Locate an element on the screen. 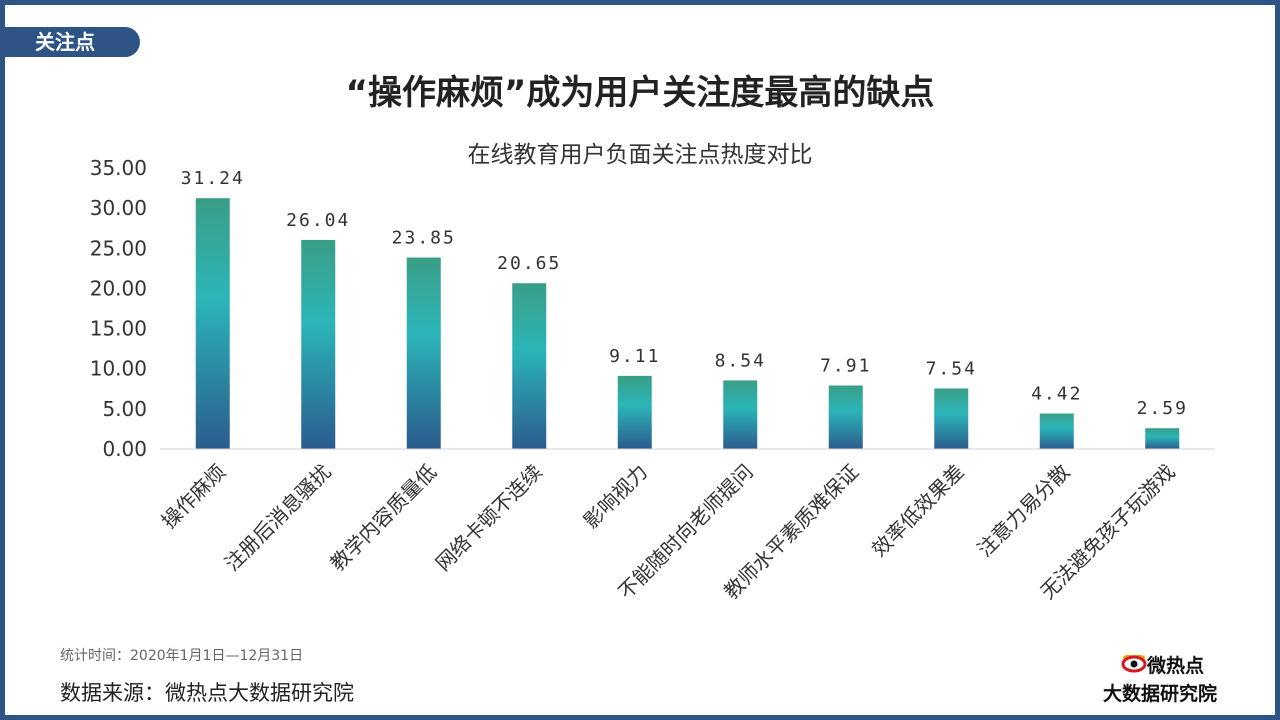  bar-value-label: 7.91 is located at coordinates (845, 365).